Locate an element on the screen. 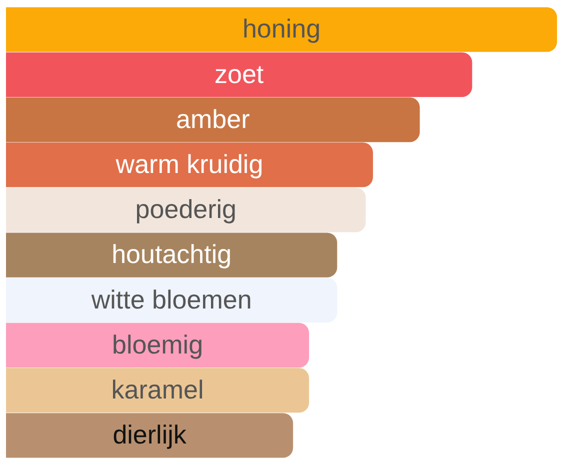 The height and width of the screenshot is (465, 565). y-tick-label: poederig is located at coordinates (186, 209).